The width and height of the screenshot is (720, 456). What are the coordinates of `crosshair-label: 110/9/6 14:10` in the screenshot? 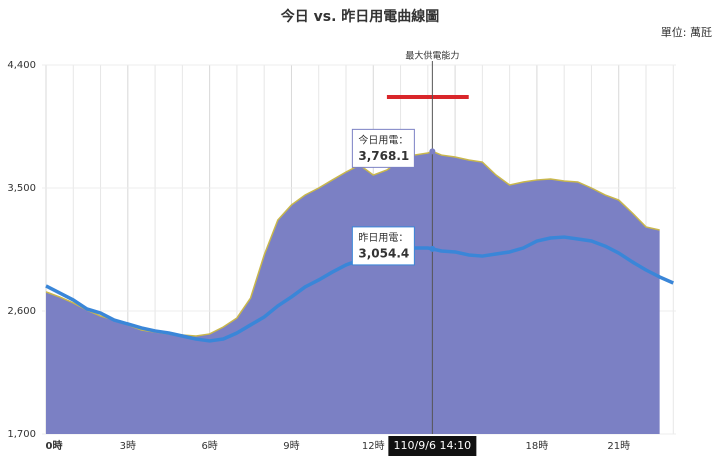 It's located at (433, 445).